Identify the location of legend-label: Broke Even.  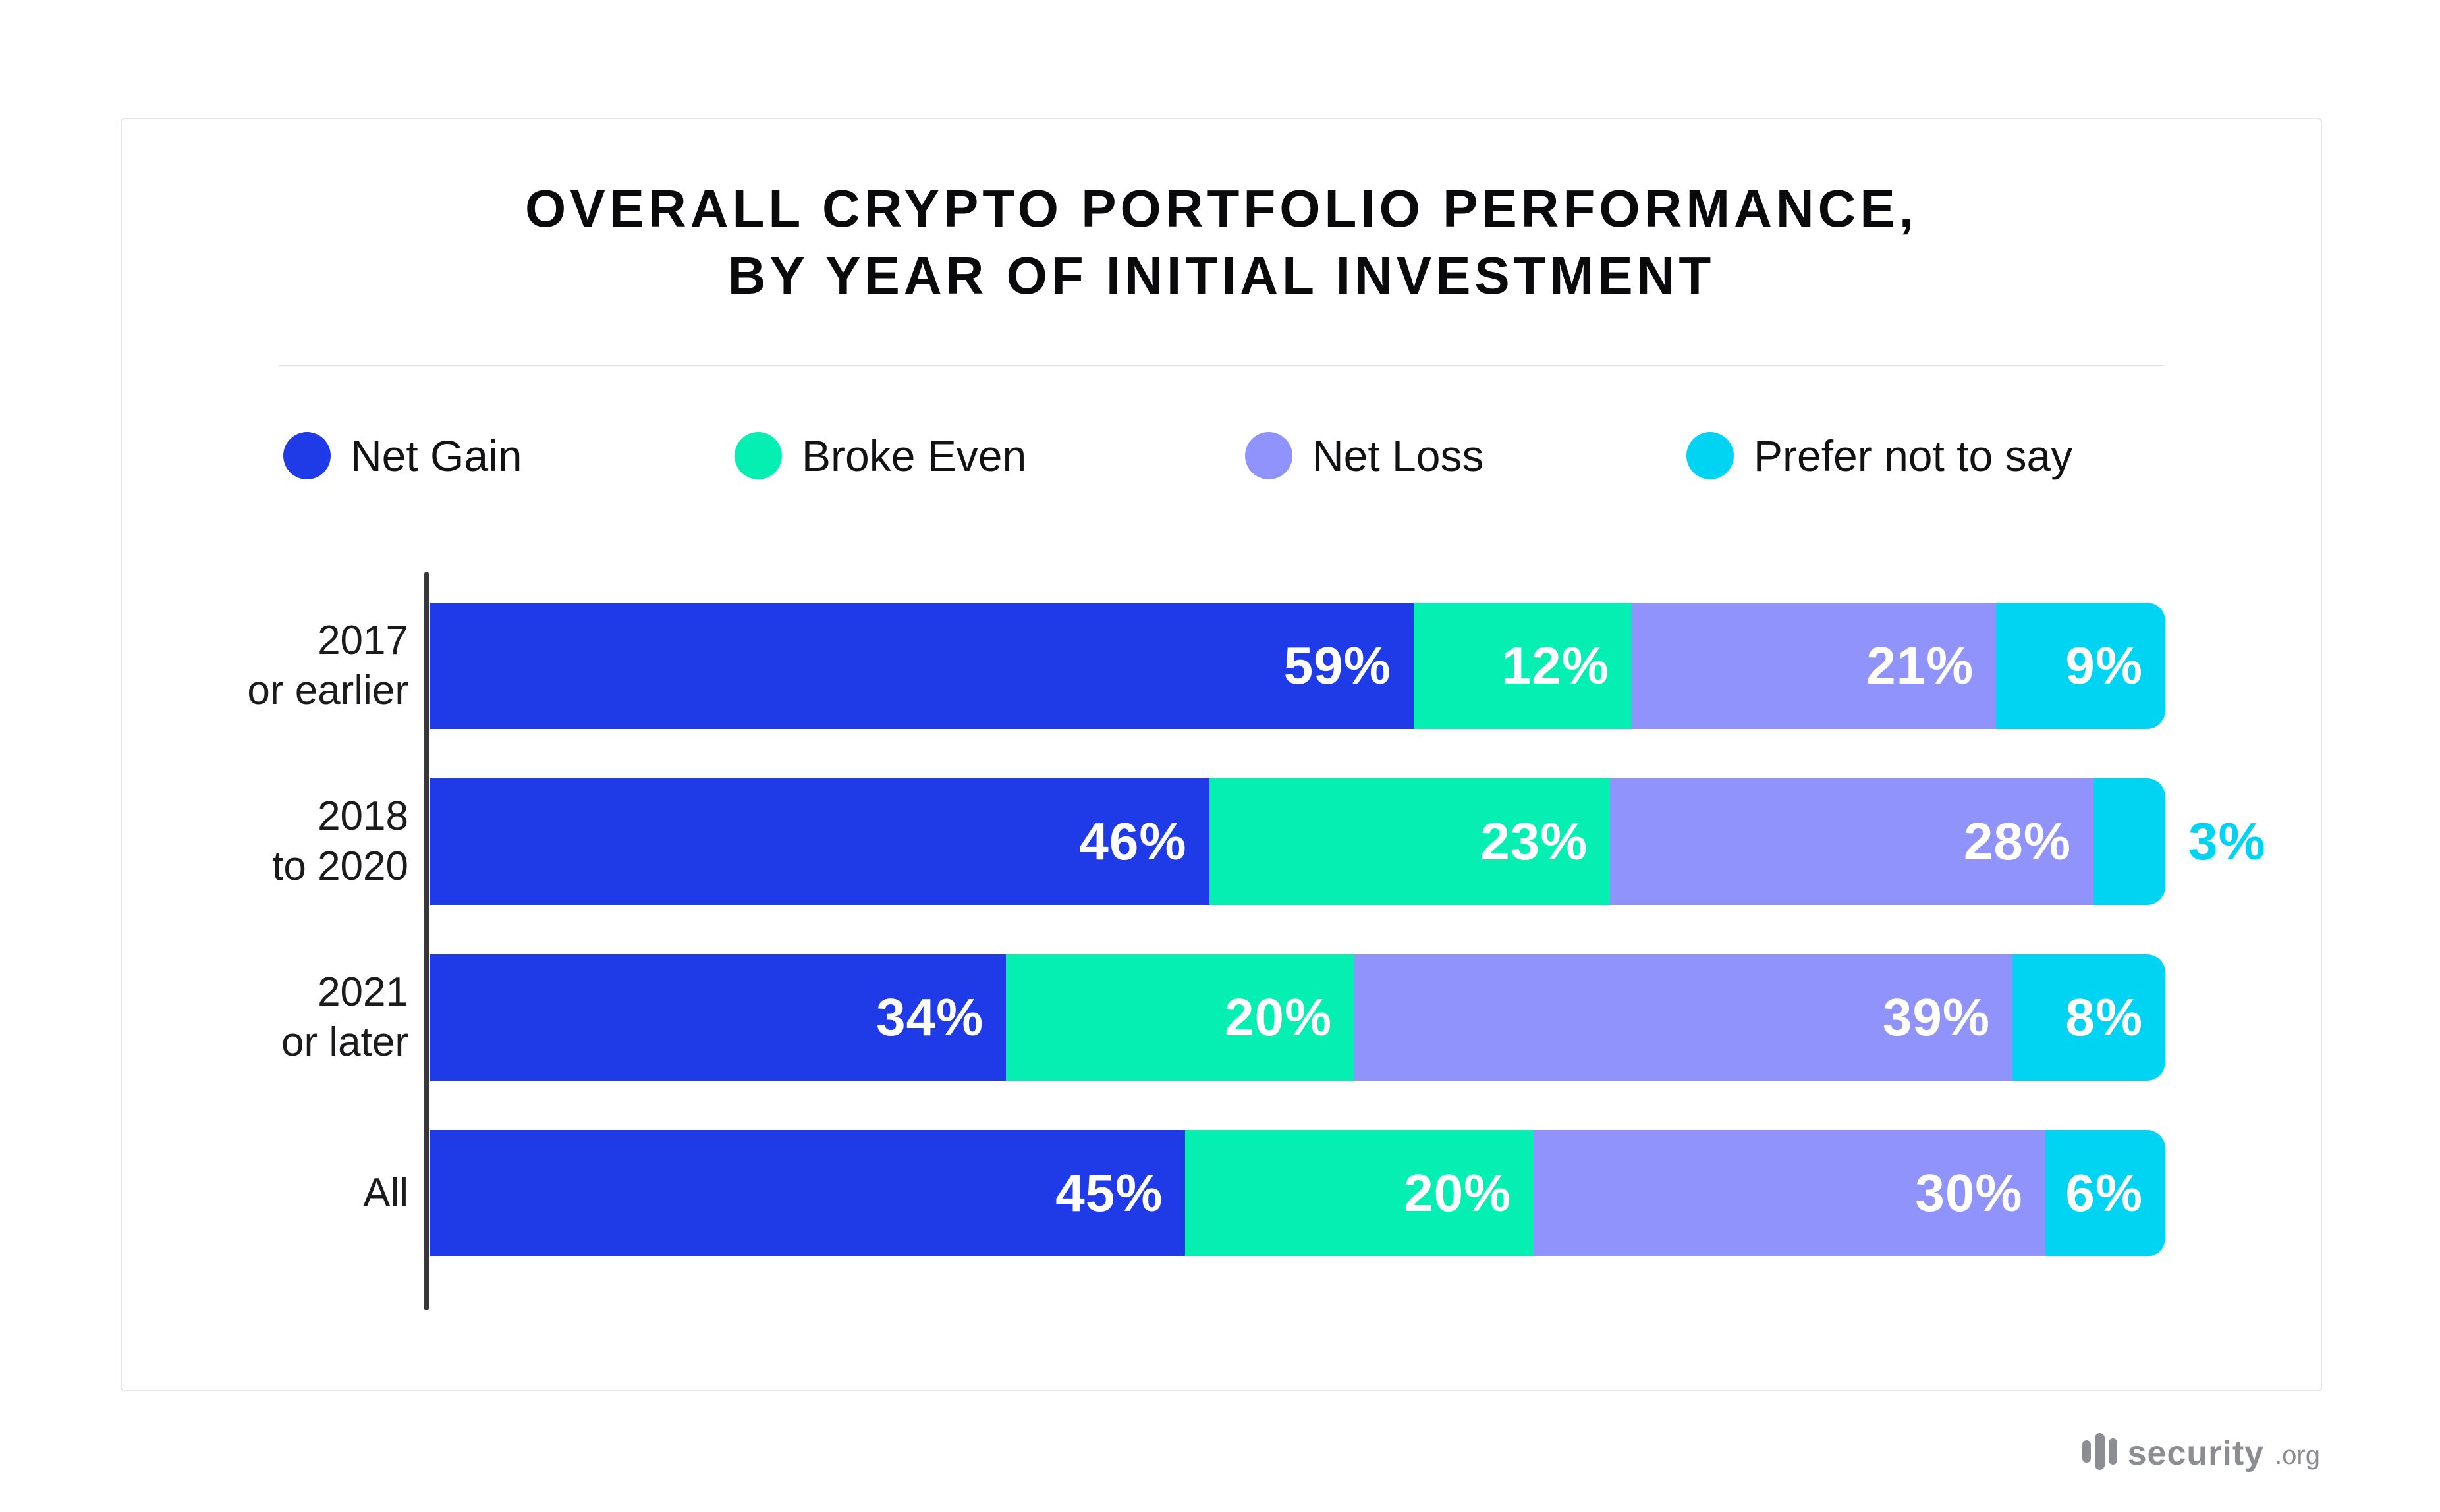
(914, 456).